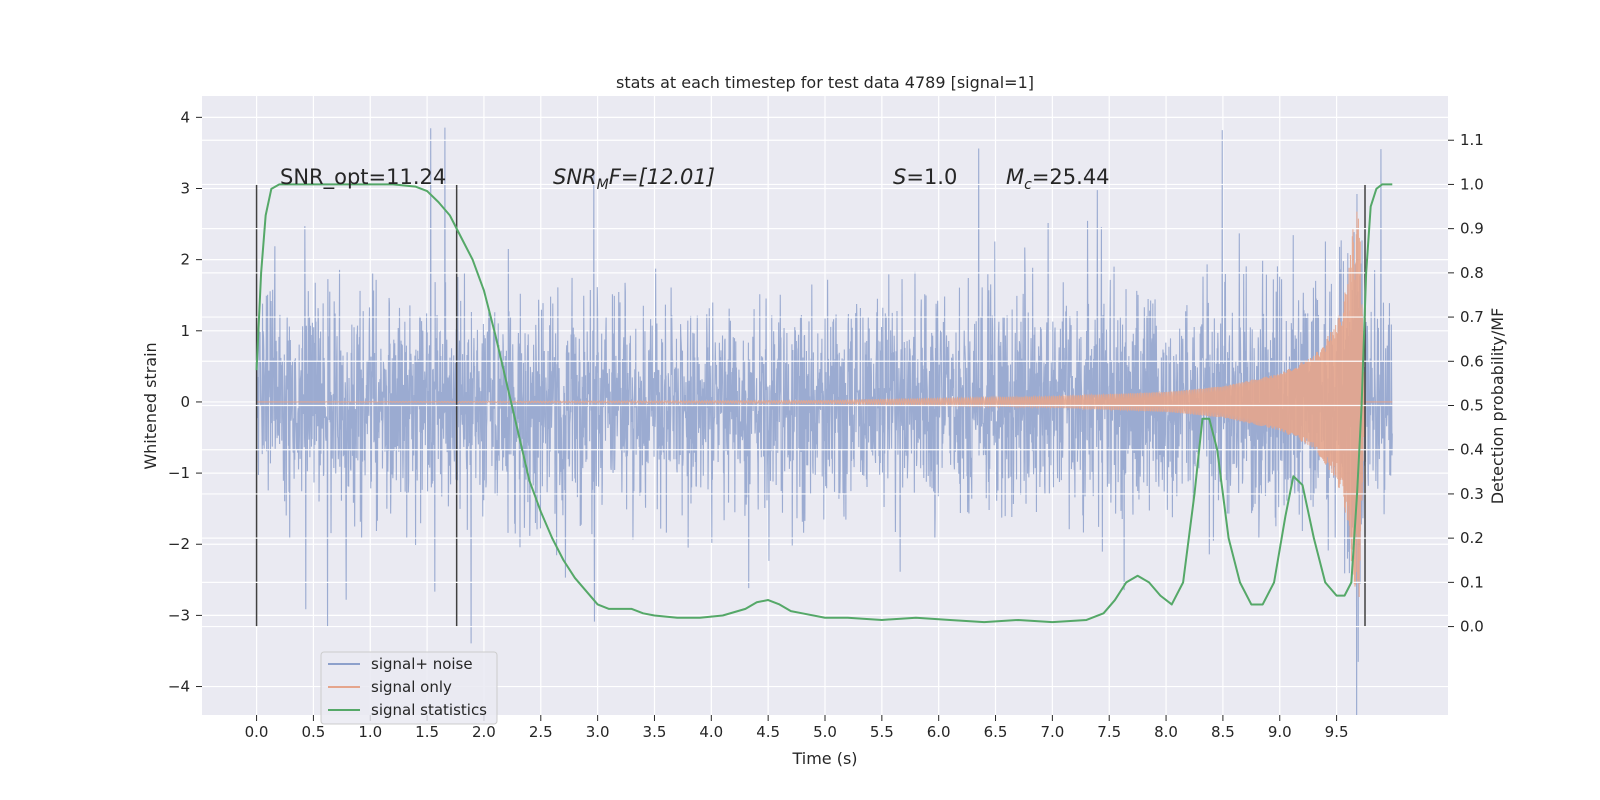 The width and height of the screenshot is (1600, 800). I want to click on x-tick-label: 6.5, so click(996, 732).